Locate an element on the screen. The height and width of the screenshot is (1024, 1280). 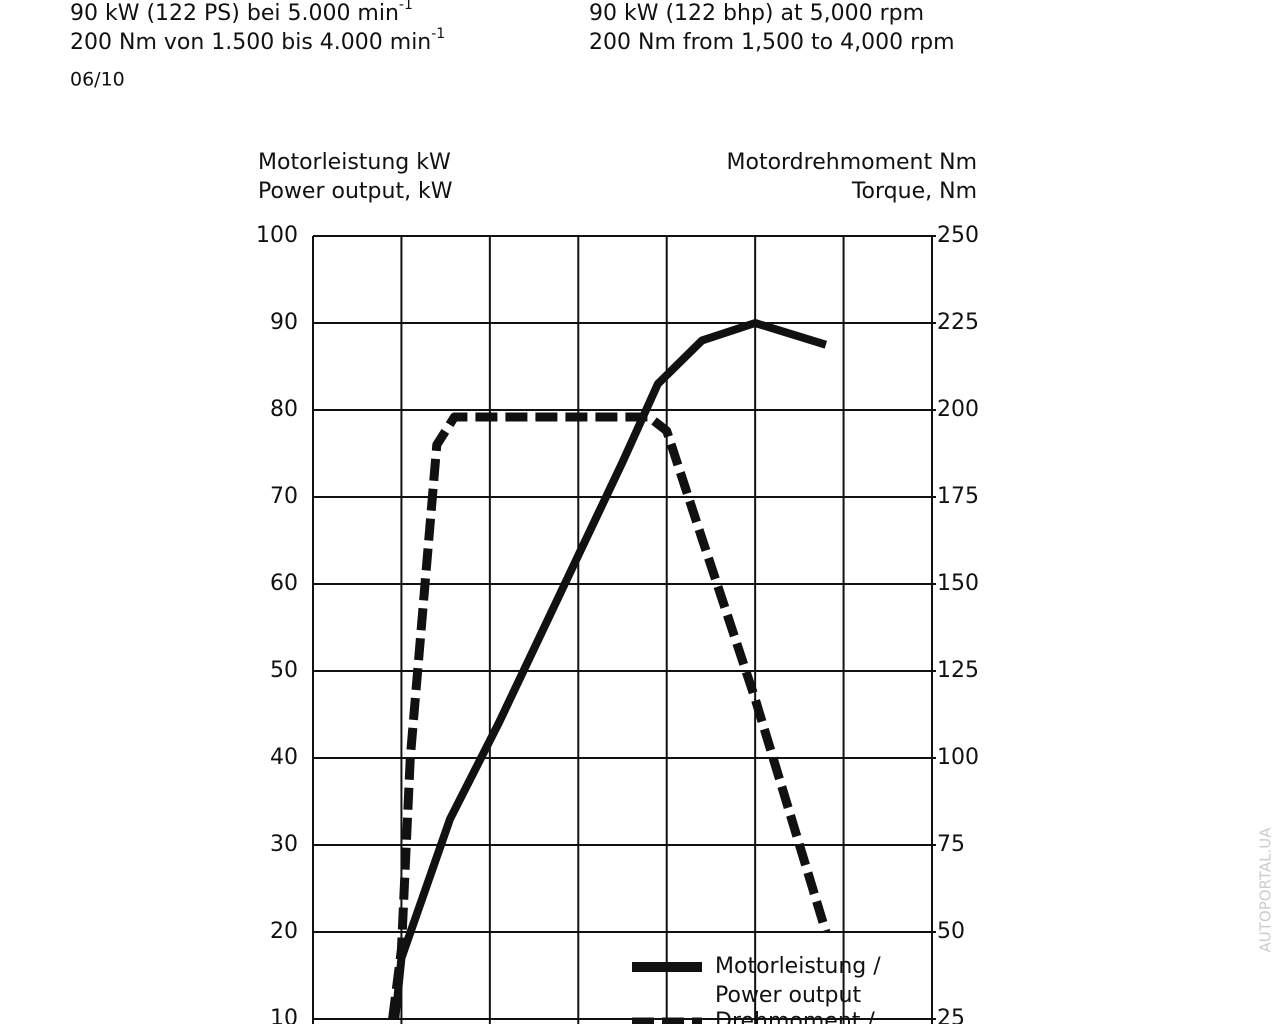
y-tick-label: 60 is located at coordinates (284, 583).